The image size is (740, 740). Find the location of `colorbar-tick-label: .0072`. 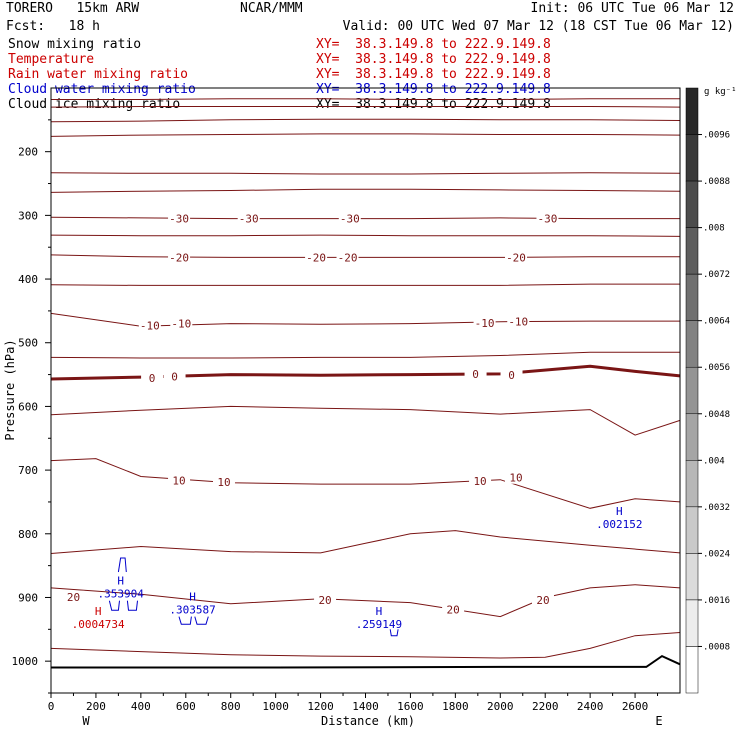

colorbar-tick-label: .0072 is located at coordinates (716, 275).